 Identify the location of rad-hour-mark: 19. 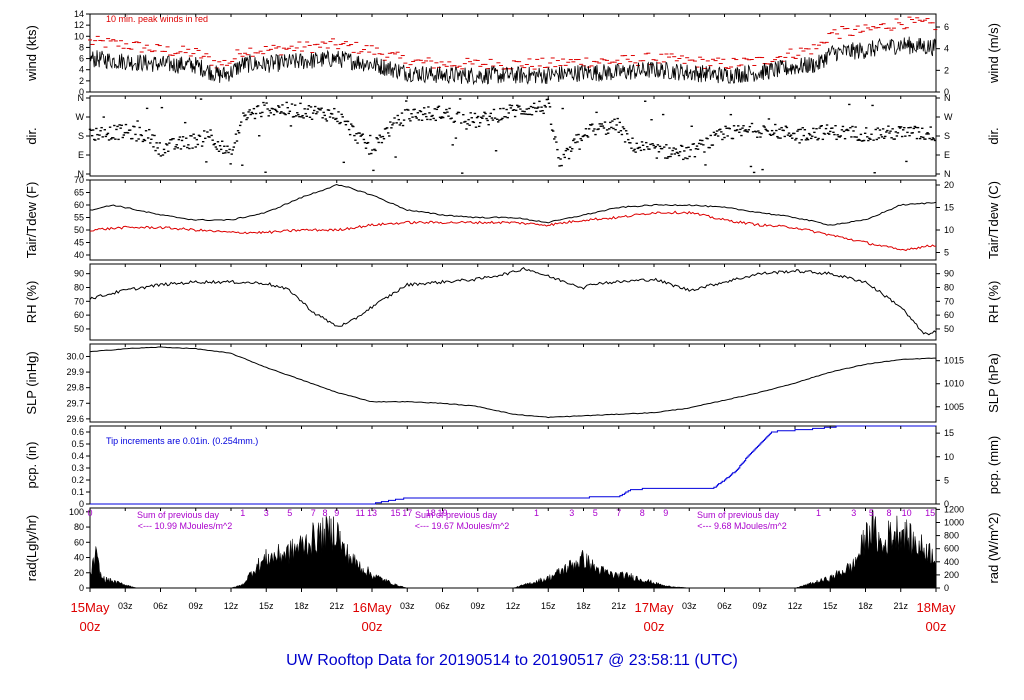
(442, 513).